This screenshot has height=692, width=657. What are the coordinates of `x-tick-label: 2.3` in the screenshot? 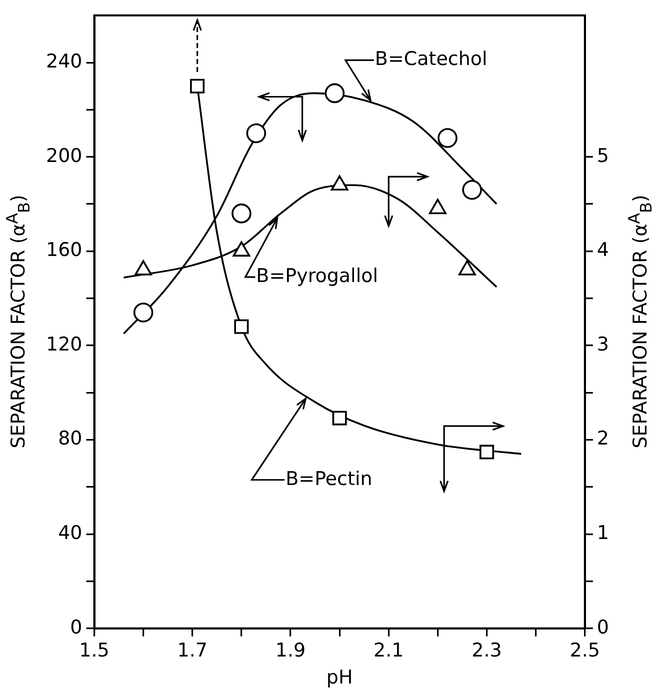 It's located at (487, 651).